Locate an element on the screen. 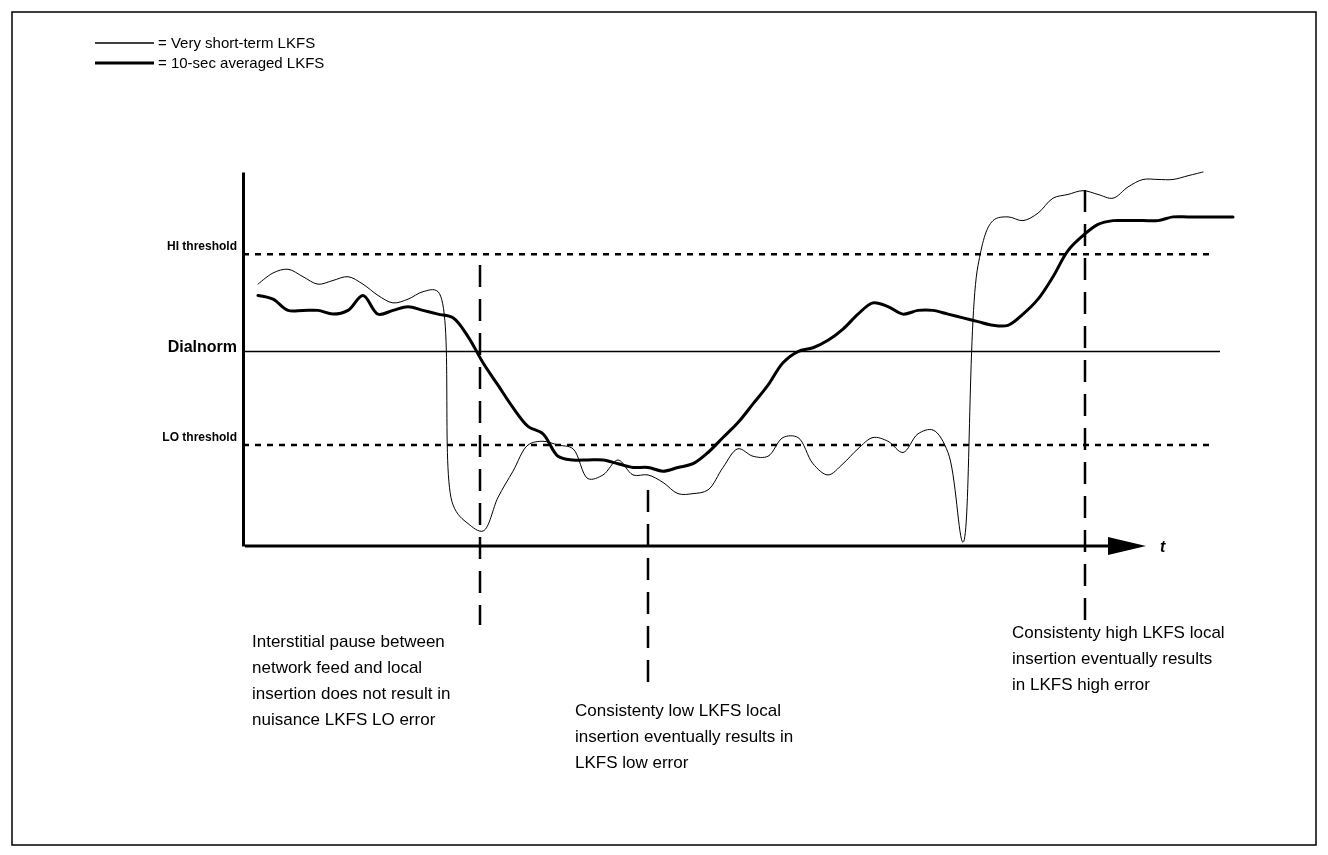 This screenshot has width=1328, height=855. x-axis-title: t is located at coordinates (1163, 546).